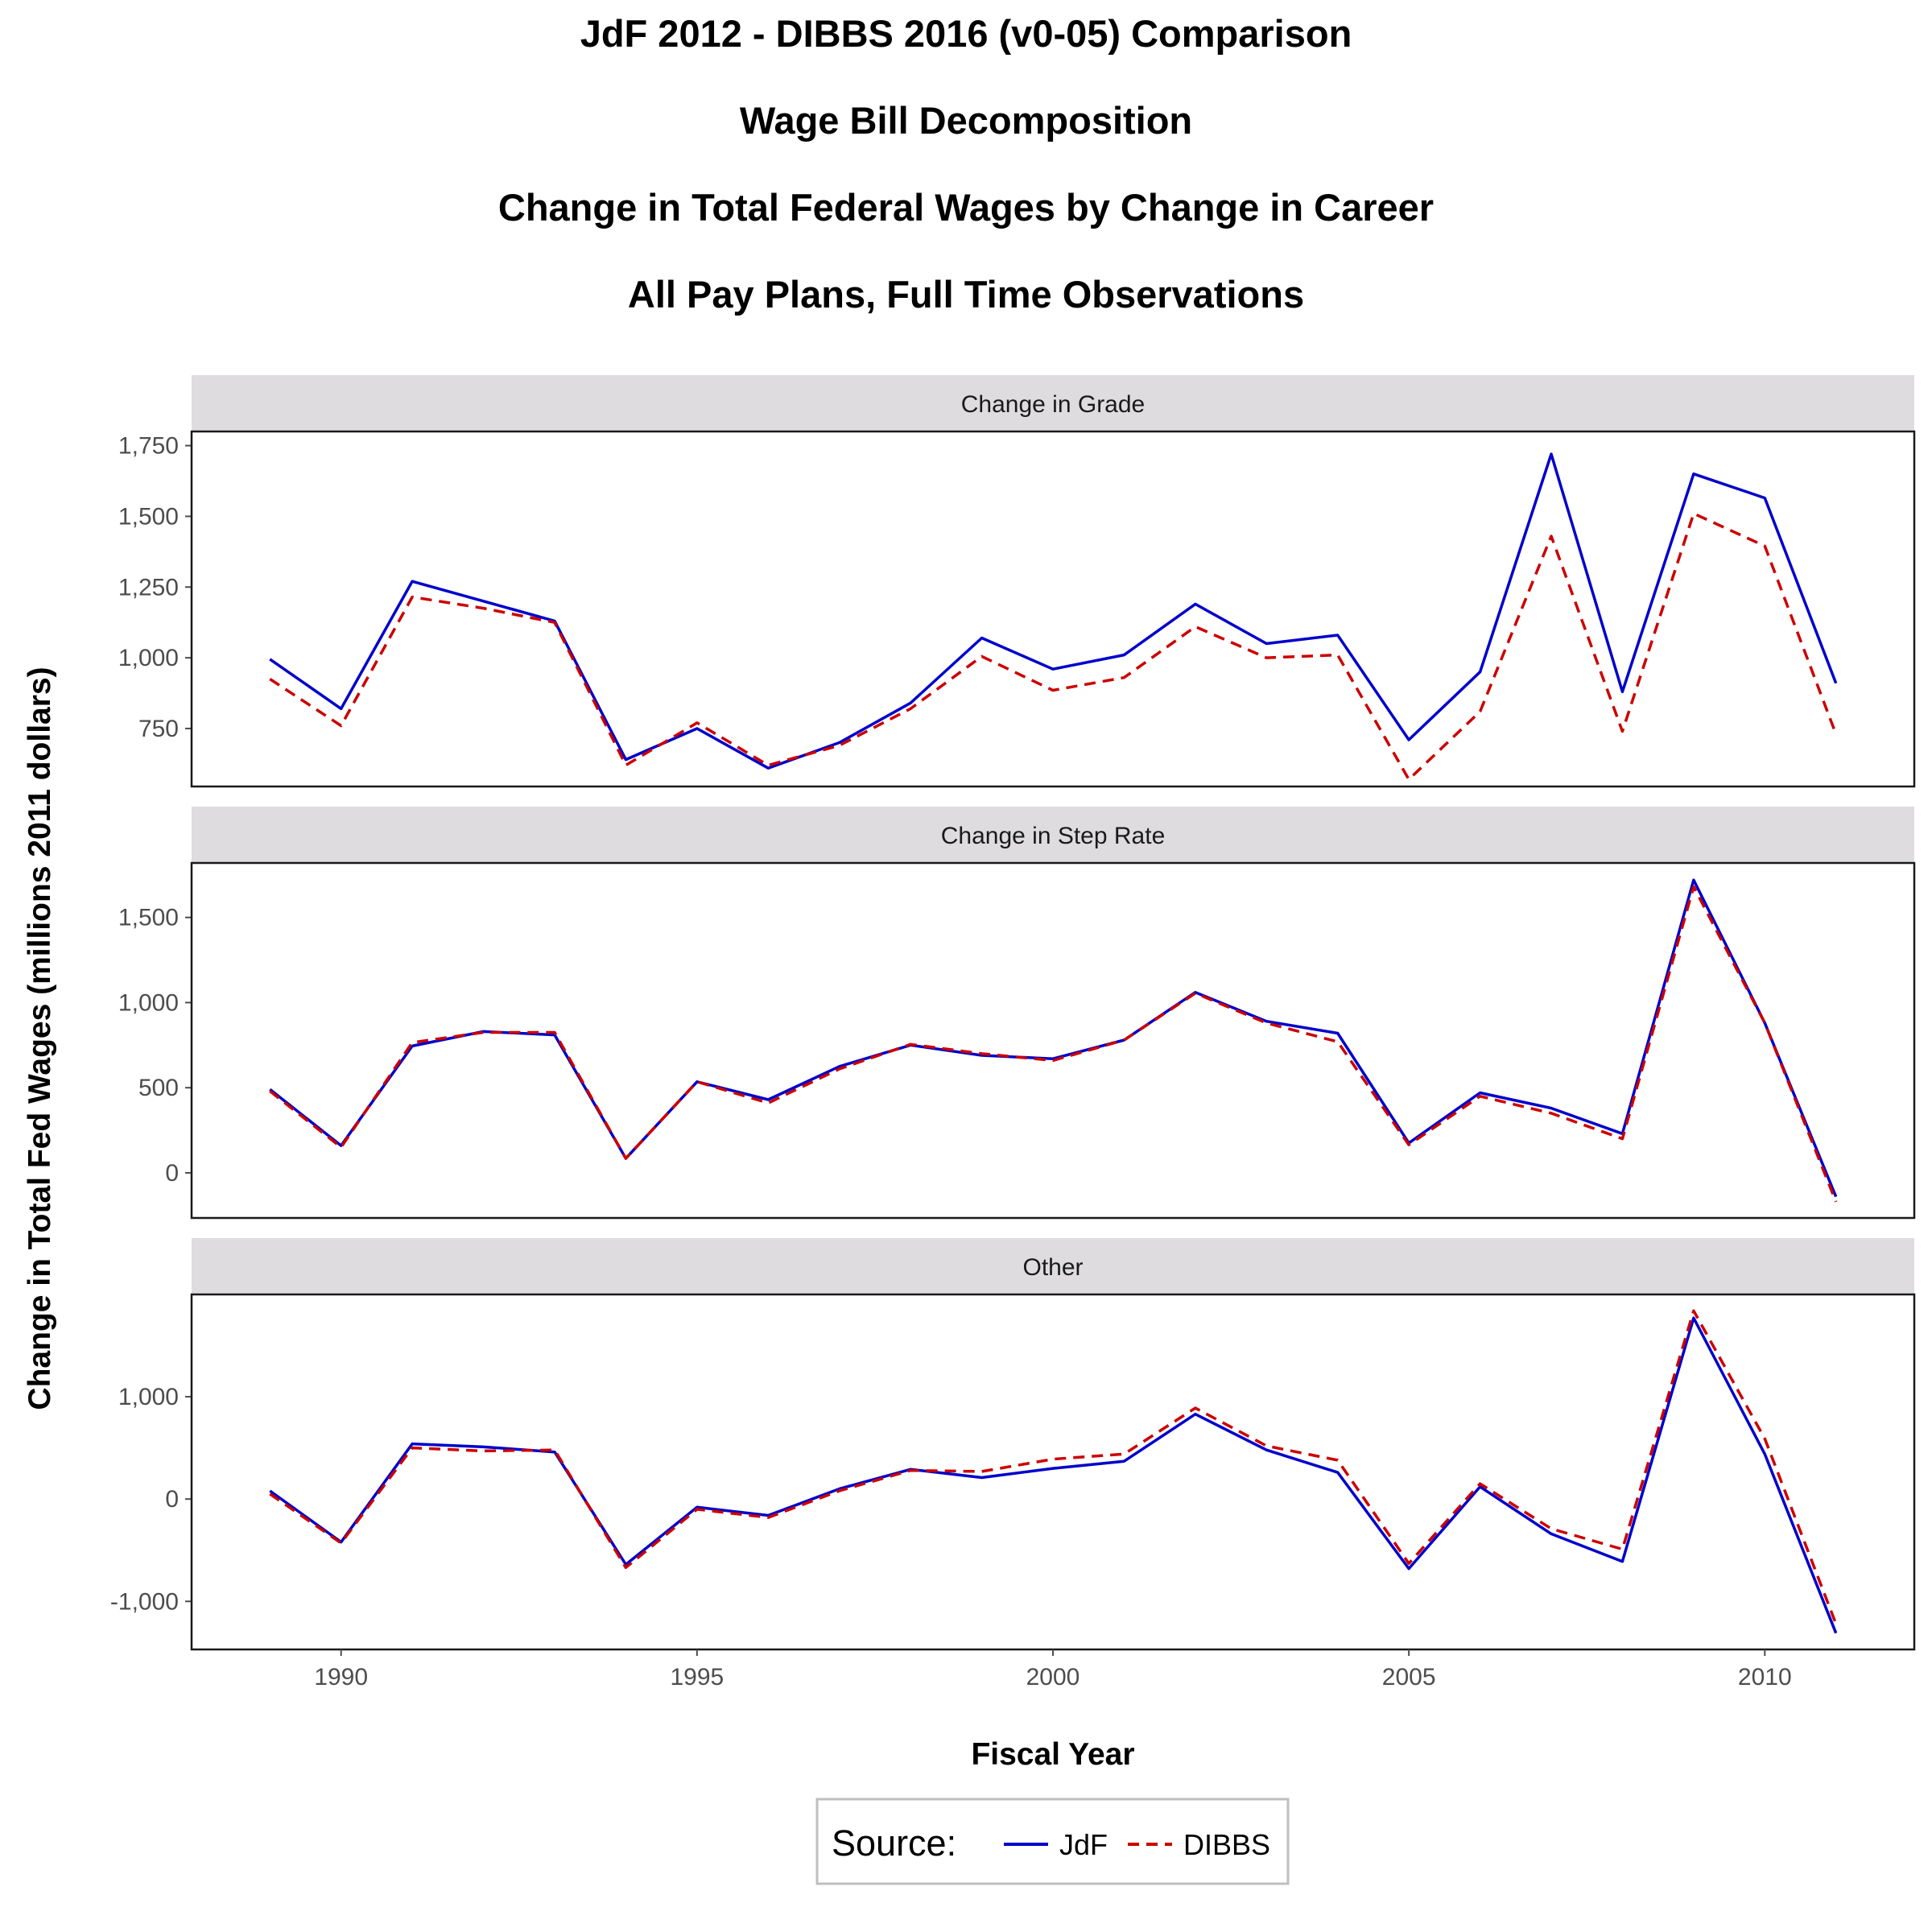  I want to click on y-tick-label: 1,250, so click(148, 587).